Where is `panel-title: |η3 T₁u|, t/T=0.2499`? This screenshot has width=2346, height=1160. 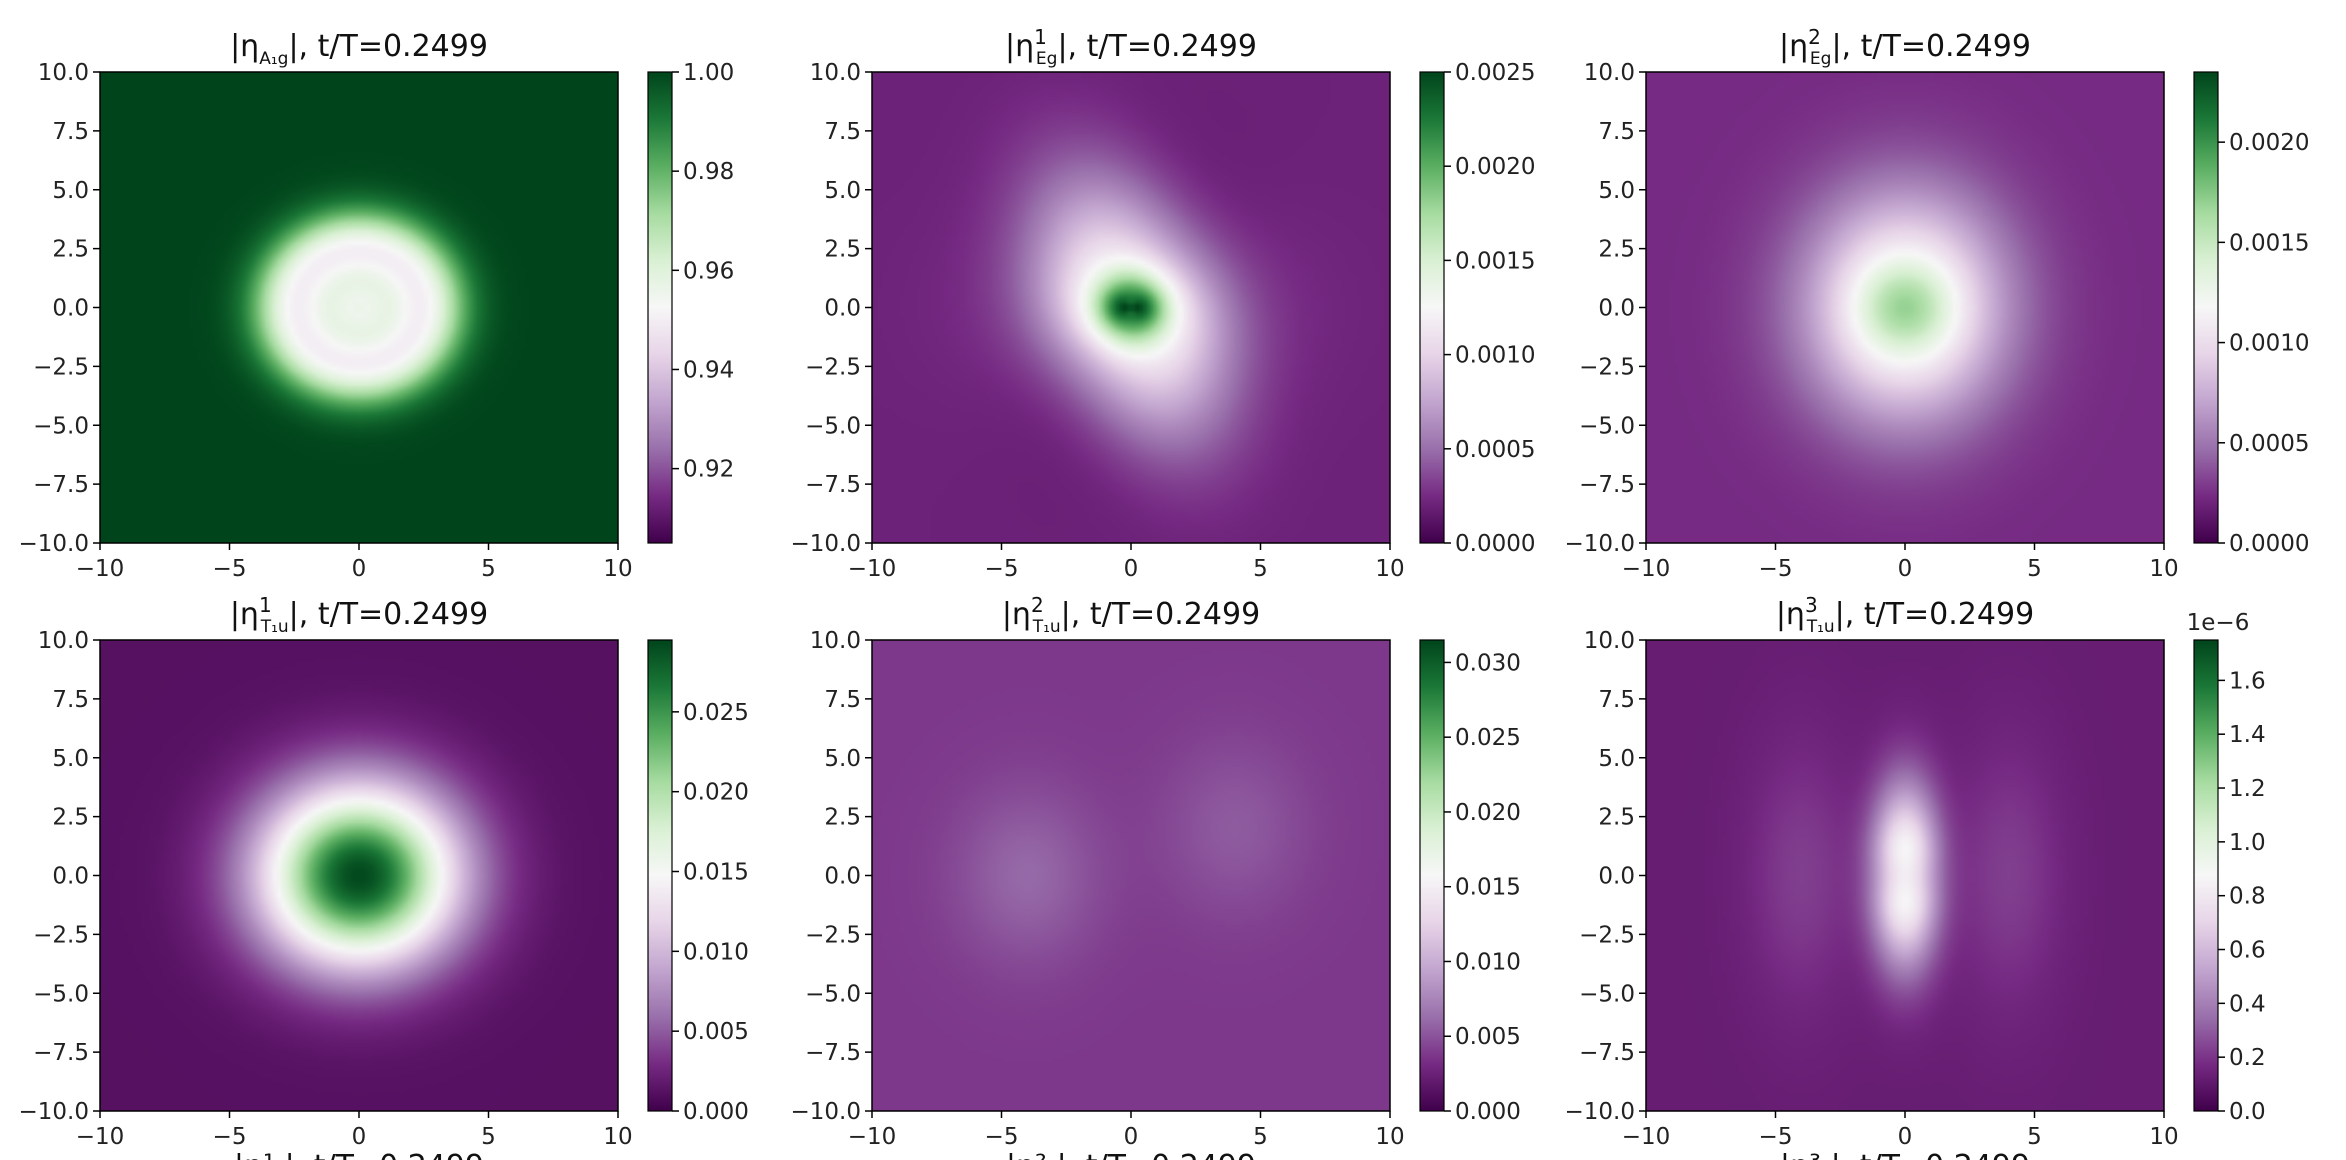 panel-title: |η3 T₁u|, t/T=0.2499 is located at coordinates (1905, 615).